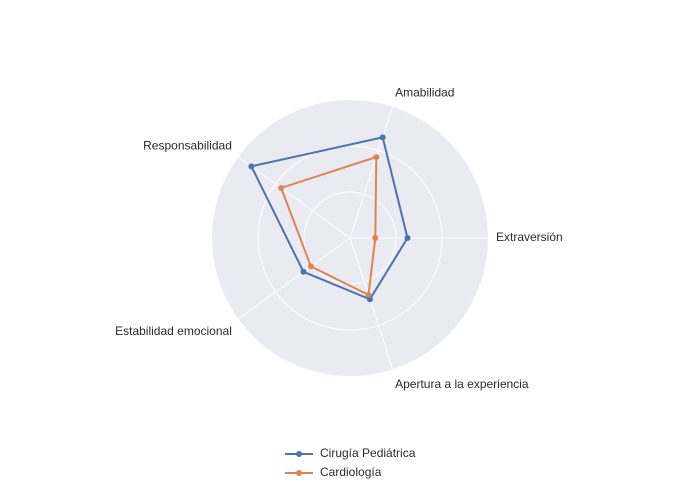 The width and height of the screenshot is (700, 500). What do you see at coordinates (462, 384) in the screenshot?
I see `axis-label: Apertura a la experiencia` at bounding box center [462, 384].